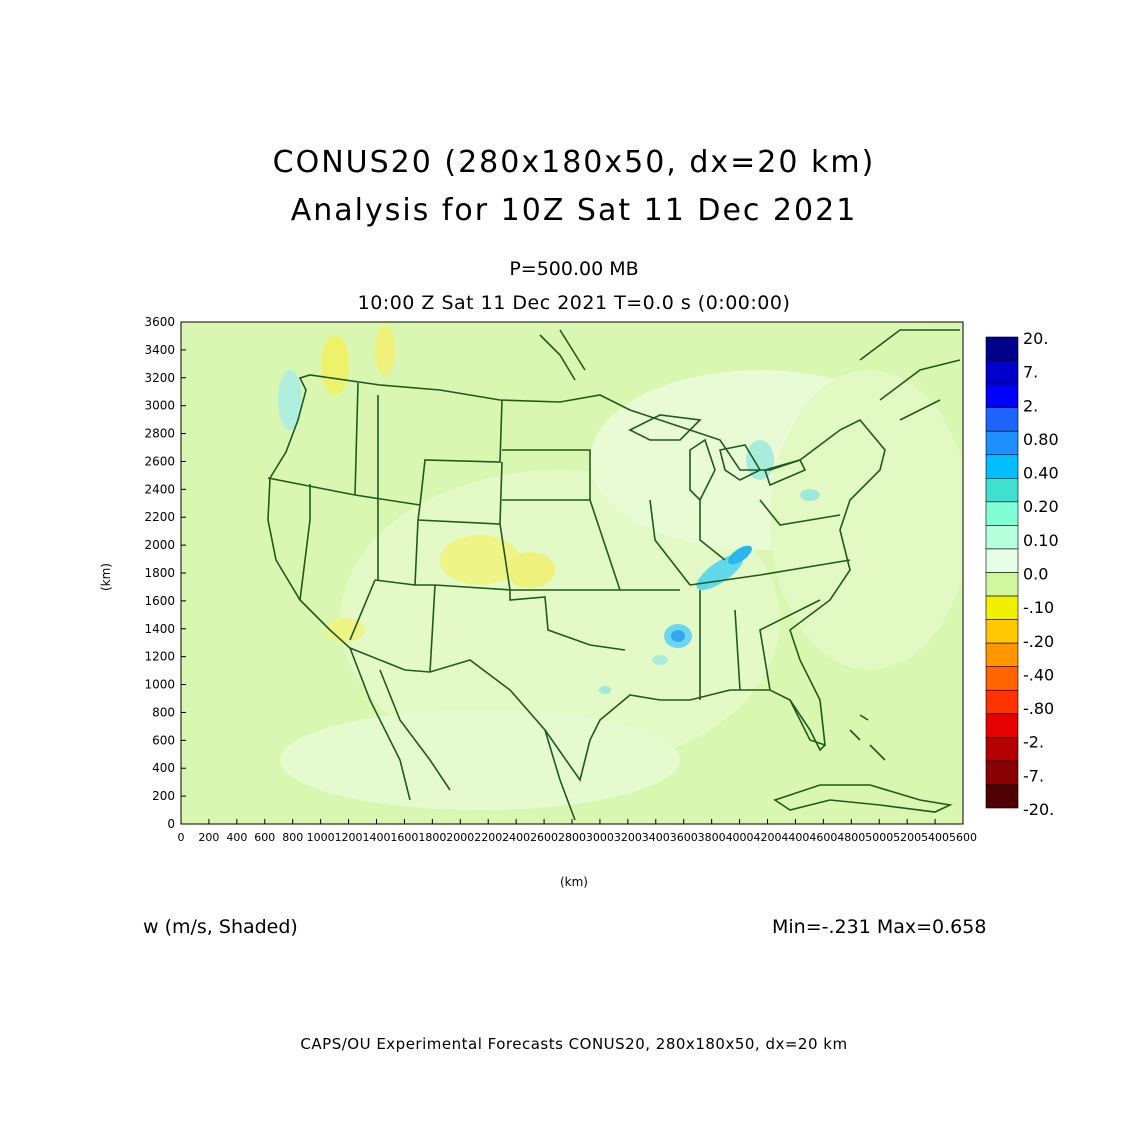 The height and width of the screenshot is (1148, 1148). Describe the element at coordinates (159, 685) in the screenshot. I see `y-tick-label: 1000` at that location.